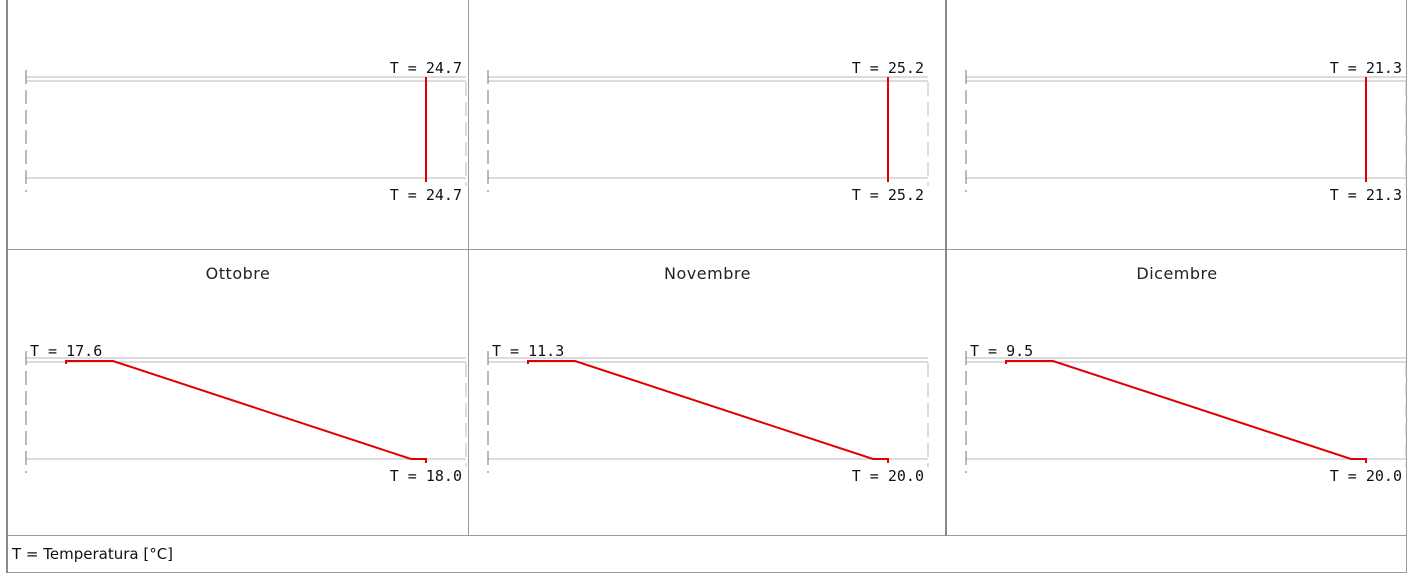 The width and height of the screenshot is (1414, 573). What do you see at coordinates (93, 554) in the screenshot?
I see `legend-text: T = Temperatura [°C]` at bounding box center [93, 554].